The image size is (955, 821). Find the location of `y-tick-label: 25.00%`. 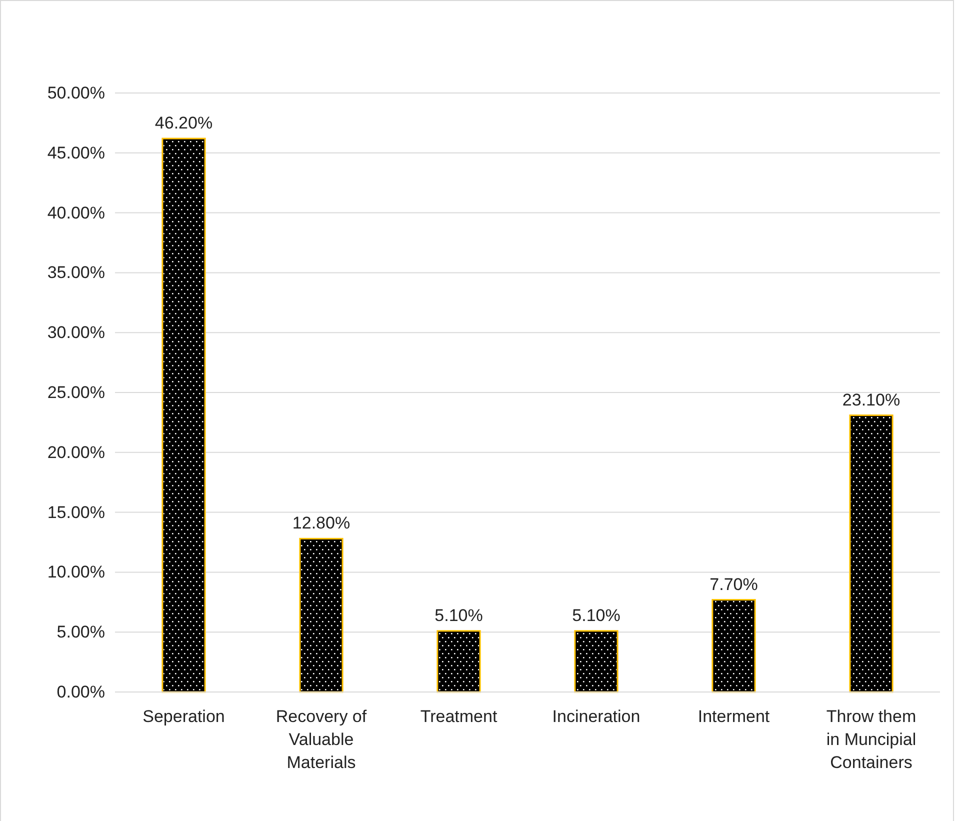

y-tick-label: 25.00% is located at coordinates (76, 392).